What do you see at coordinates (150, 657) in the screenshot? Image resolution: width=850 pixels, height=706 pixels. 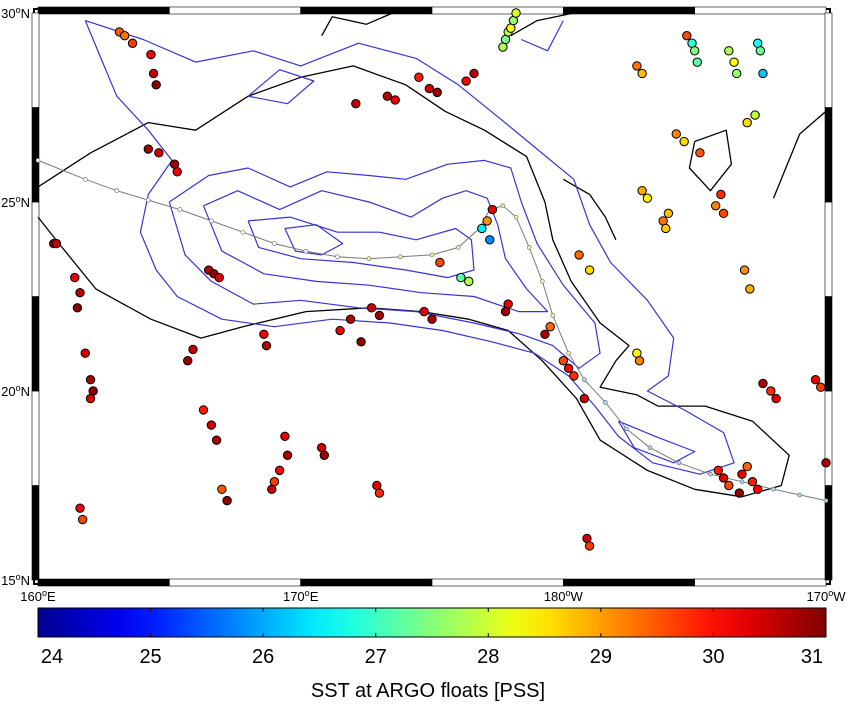 I see `colorbar-tick-label: 25` at bounding box center [150, 657].